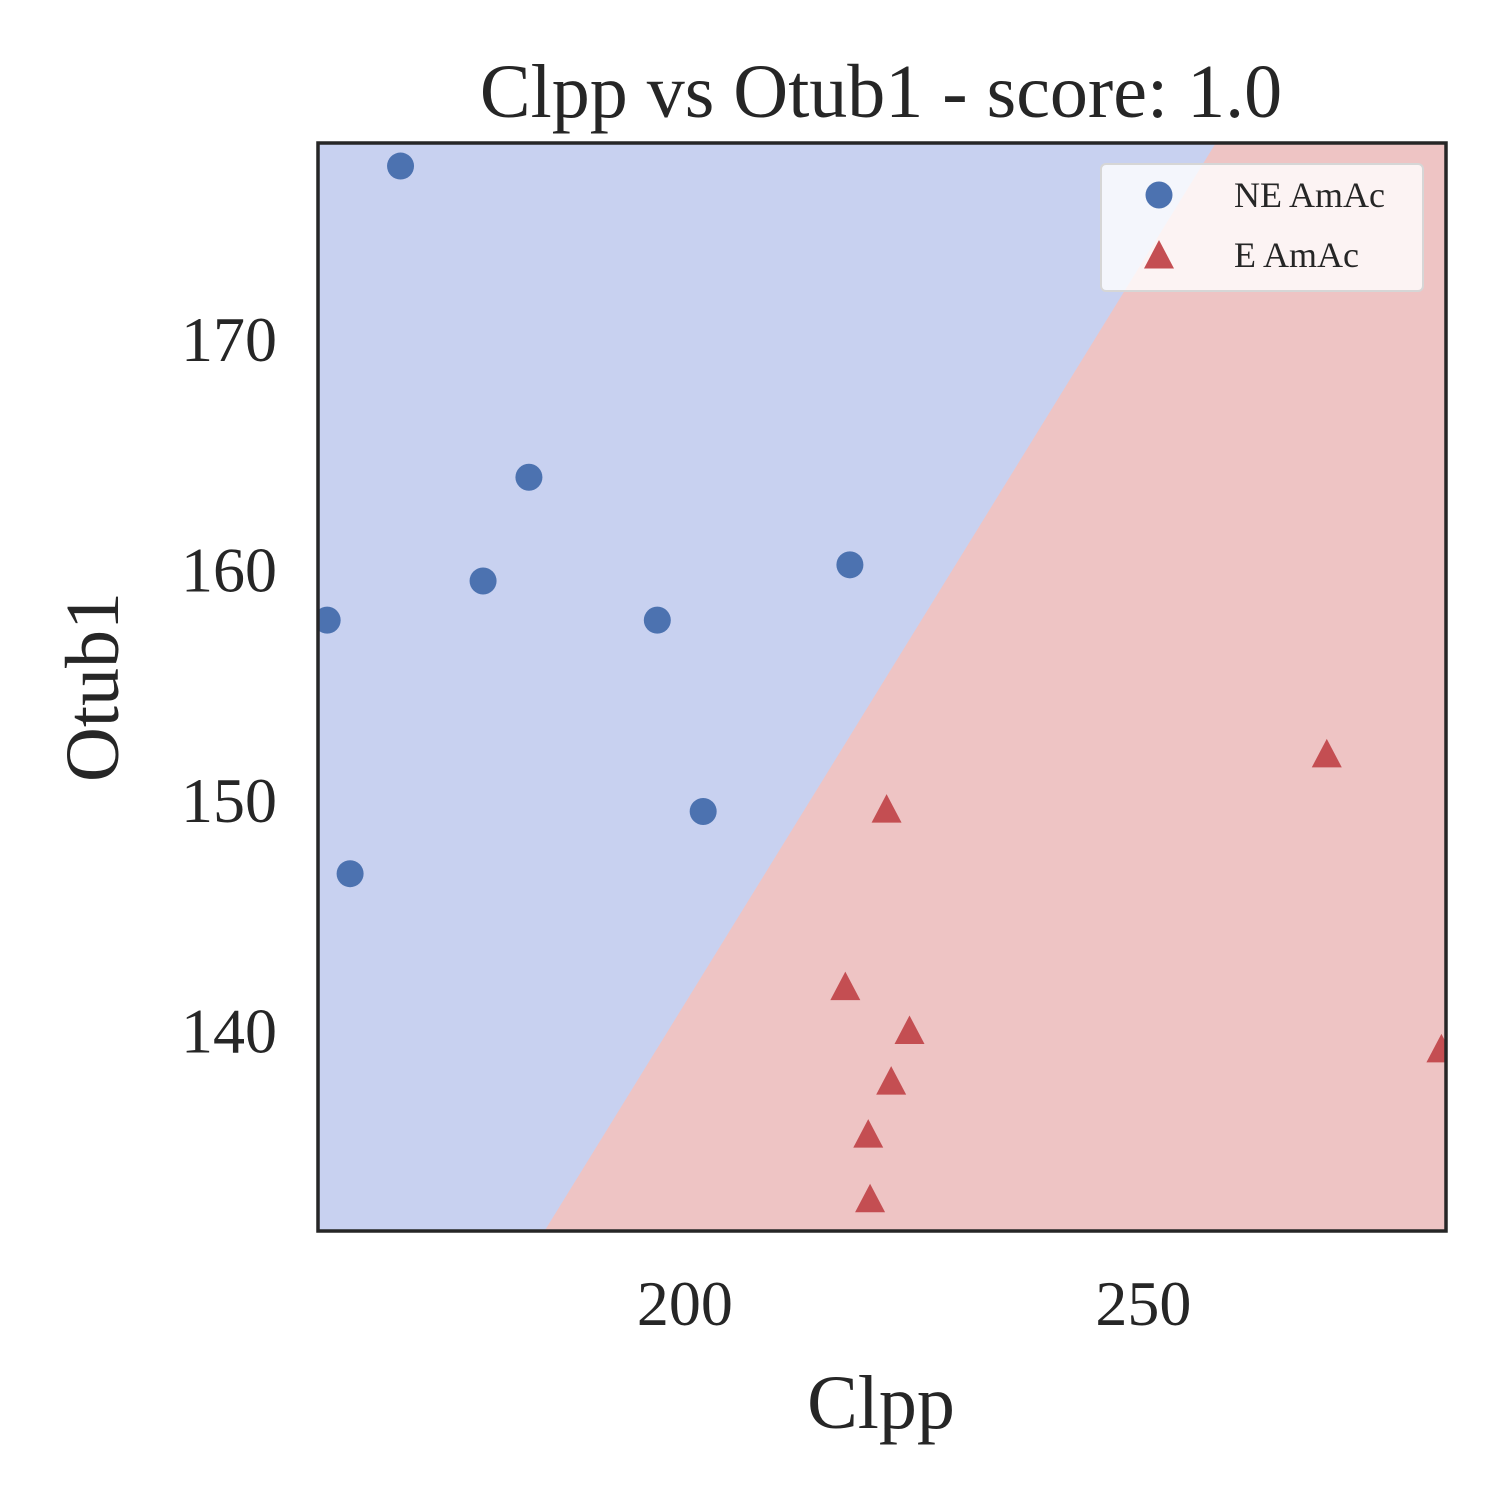 This screenshot has width=1500, height=1500. Describe the element at coordinates (1143, 1303) in the screenshot. I see `x-tick-label: 250` at that location.